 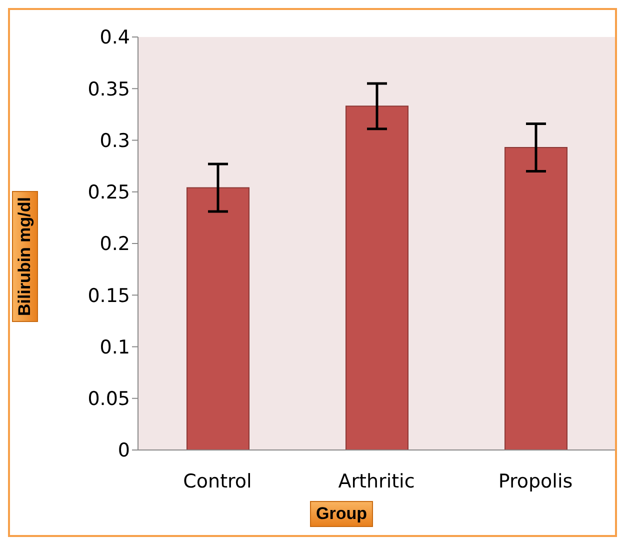 What do you see at coordinates (109, 193) in the screenshot?
I see `y-tick-label: 0.25` at bounding box center [109, 193].